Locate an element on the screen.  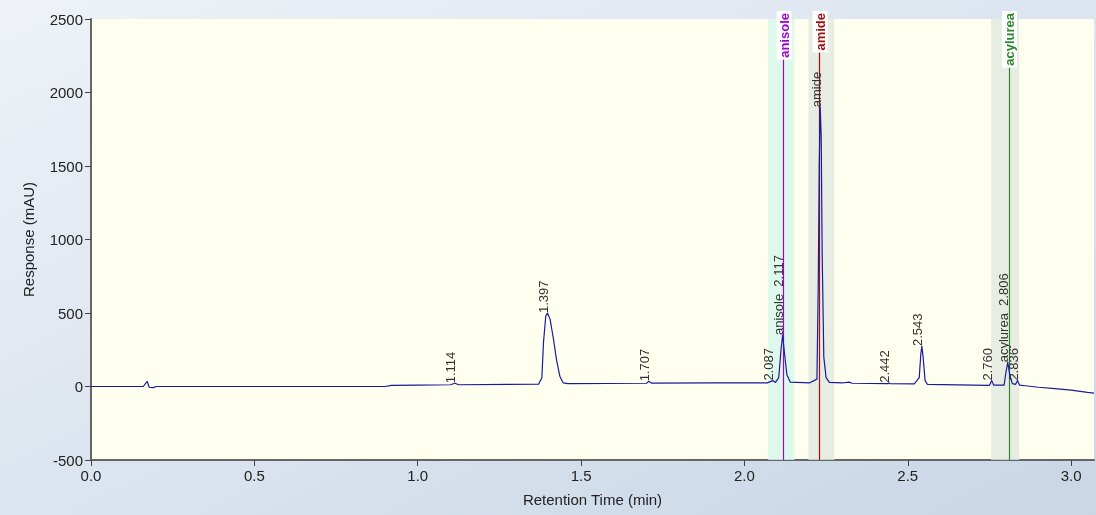
y-tick-label: -500 is located at coordinates (67, 460).